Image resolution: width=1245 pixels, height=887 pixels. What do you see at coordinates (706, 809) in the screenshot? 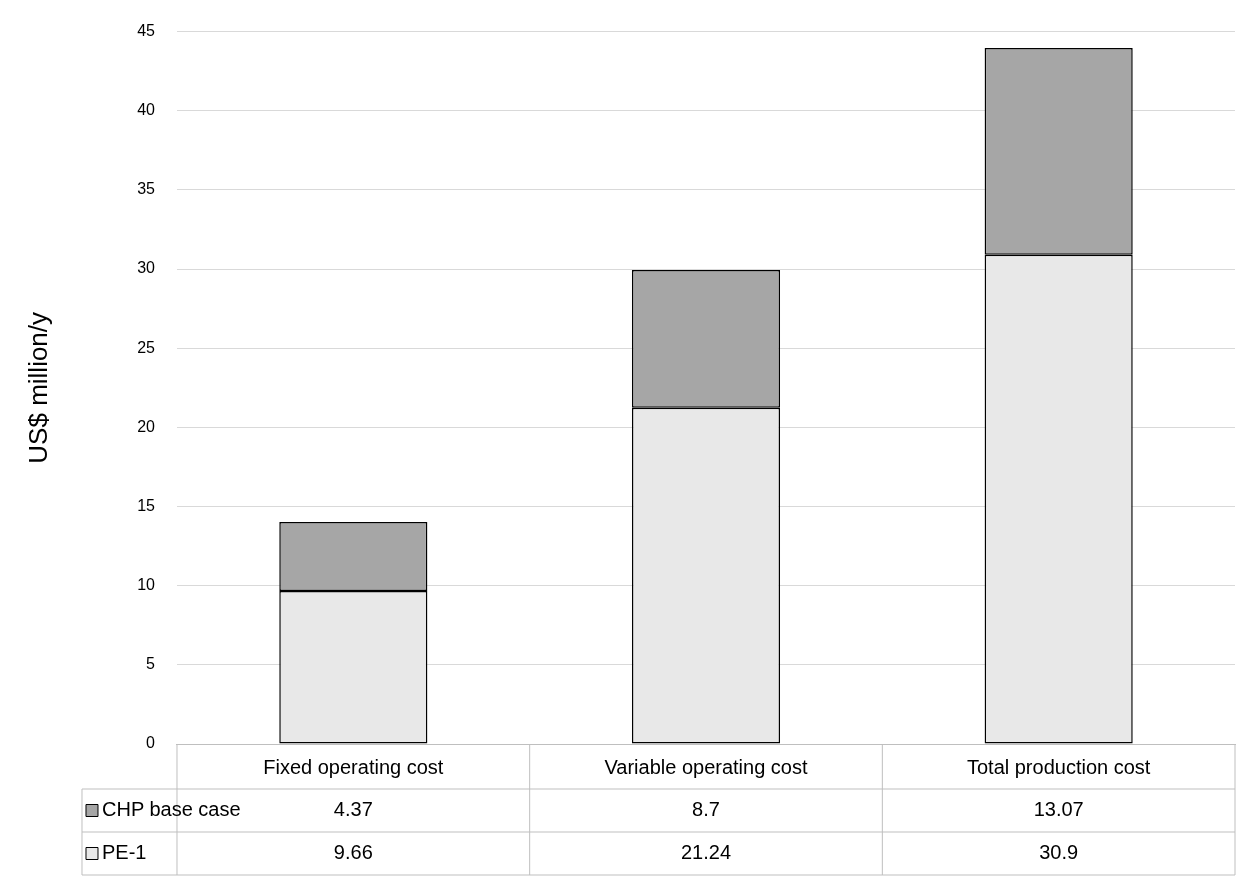
I see `data-label: 8.7` at bounding box center [706, 809].